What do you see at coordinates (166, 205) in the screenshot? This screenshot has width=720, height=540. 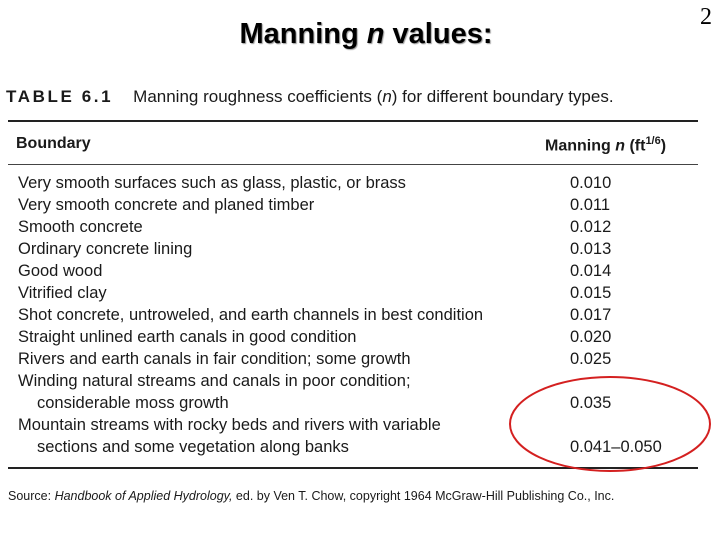 I see `row-boundary: Very smooth concrete and planed timber` at bounding box center [166, 205].